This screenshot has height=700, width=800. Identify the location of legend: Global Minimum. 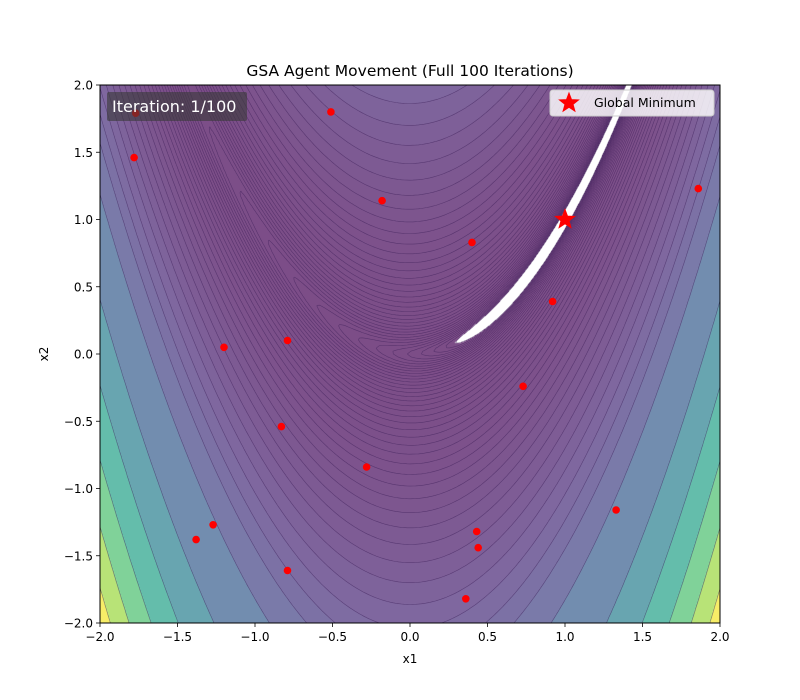
(632, 103).